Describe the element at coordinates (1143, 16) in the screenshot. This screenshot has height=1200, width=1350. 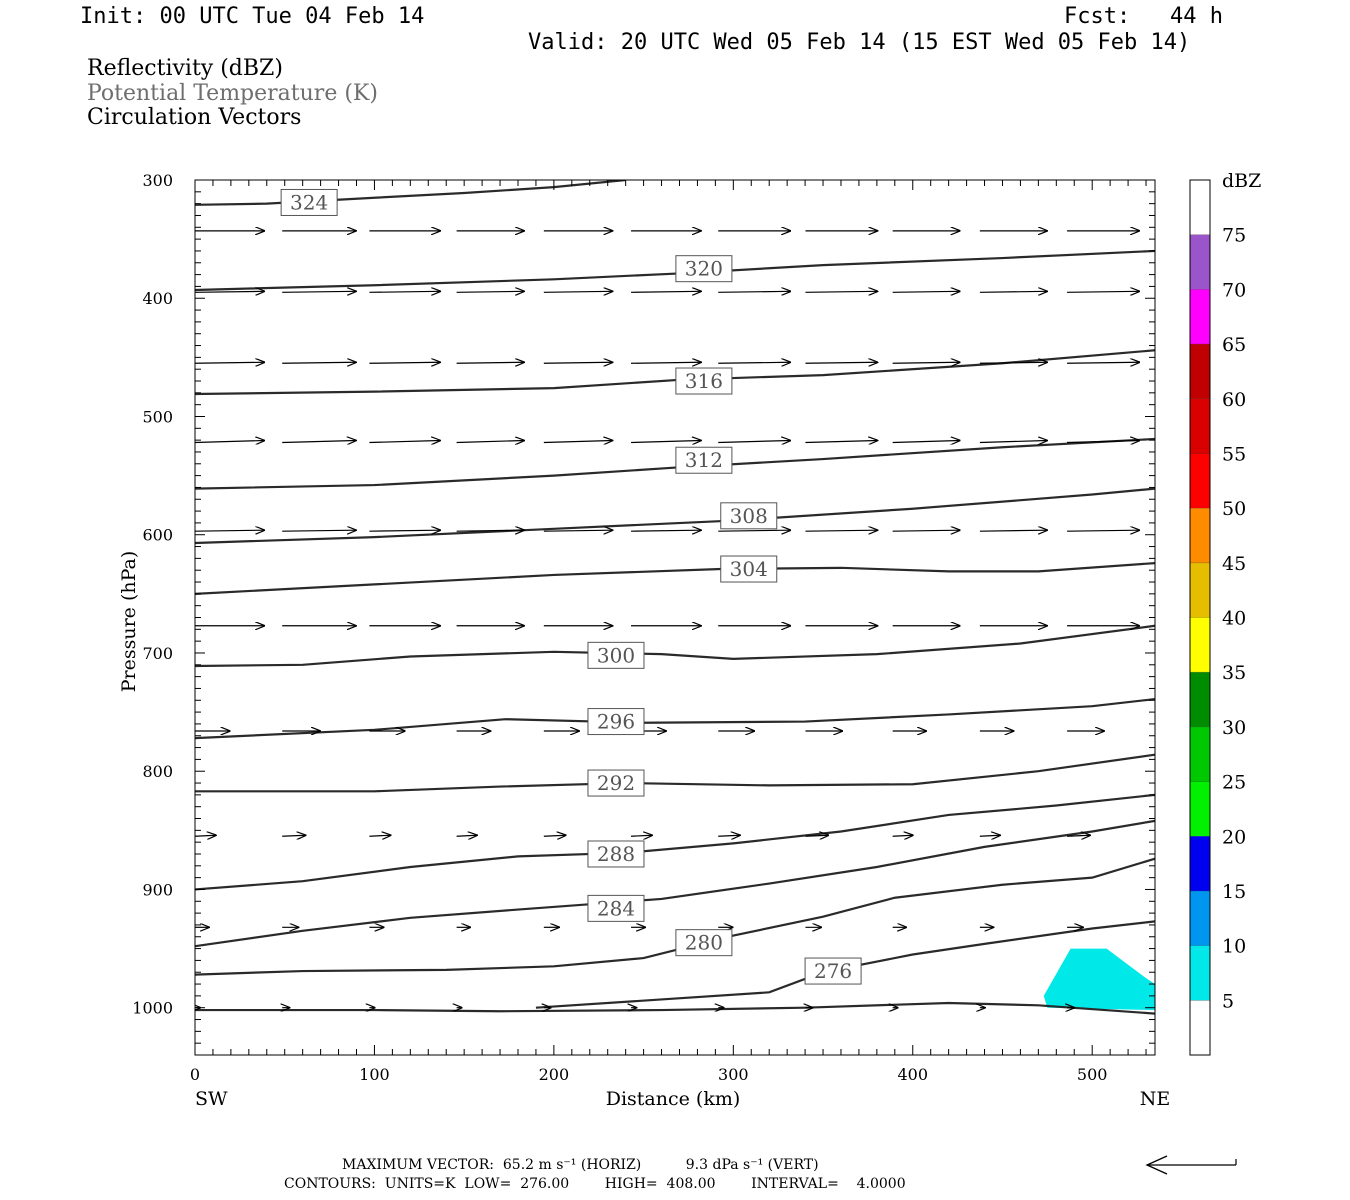
I see `forecast-hour: Fcst: 44 h` at that location.